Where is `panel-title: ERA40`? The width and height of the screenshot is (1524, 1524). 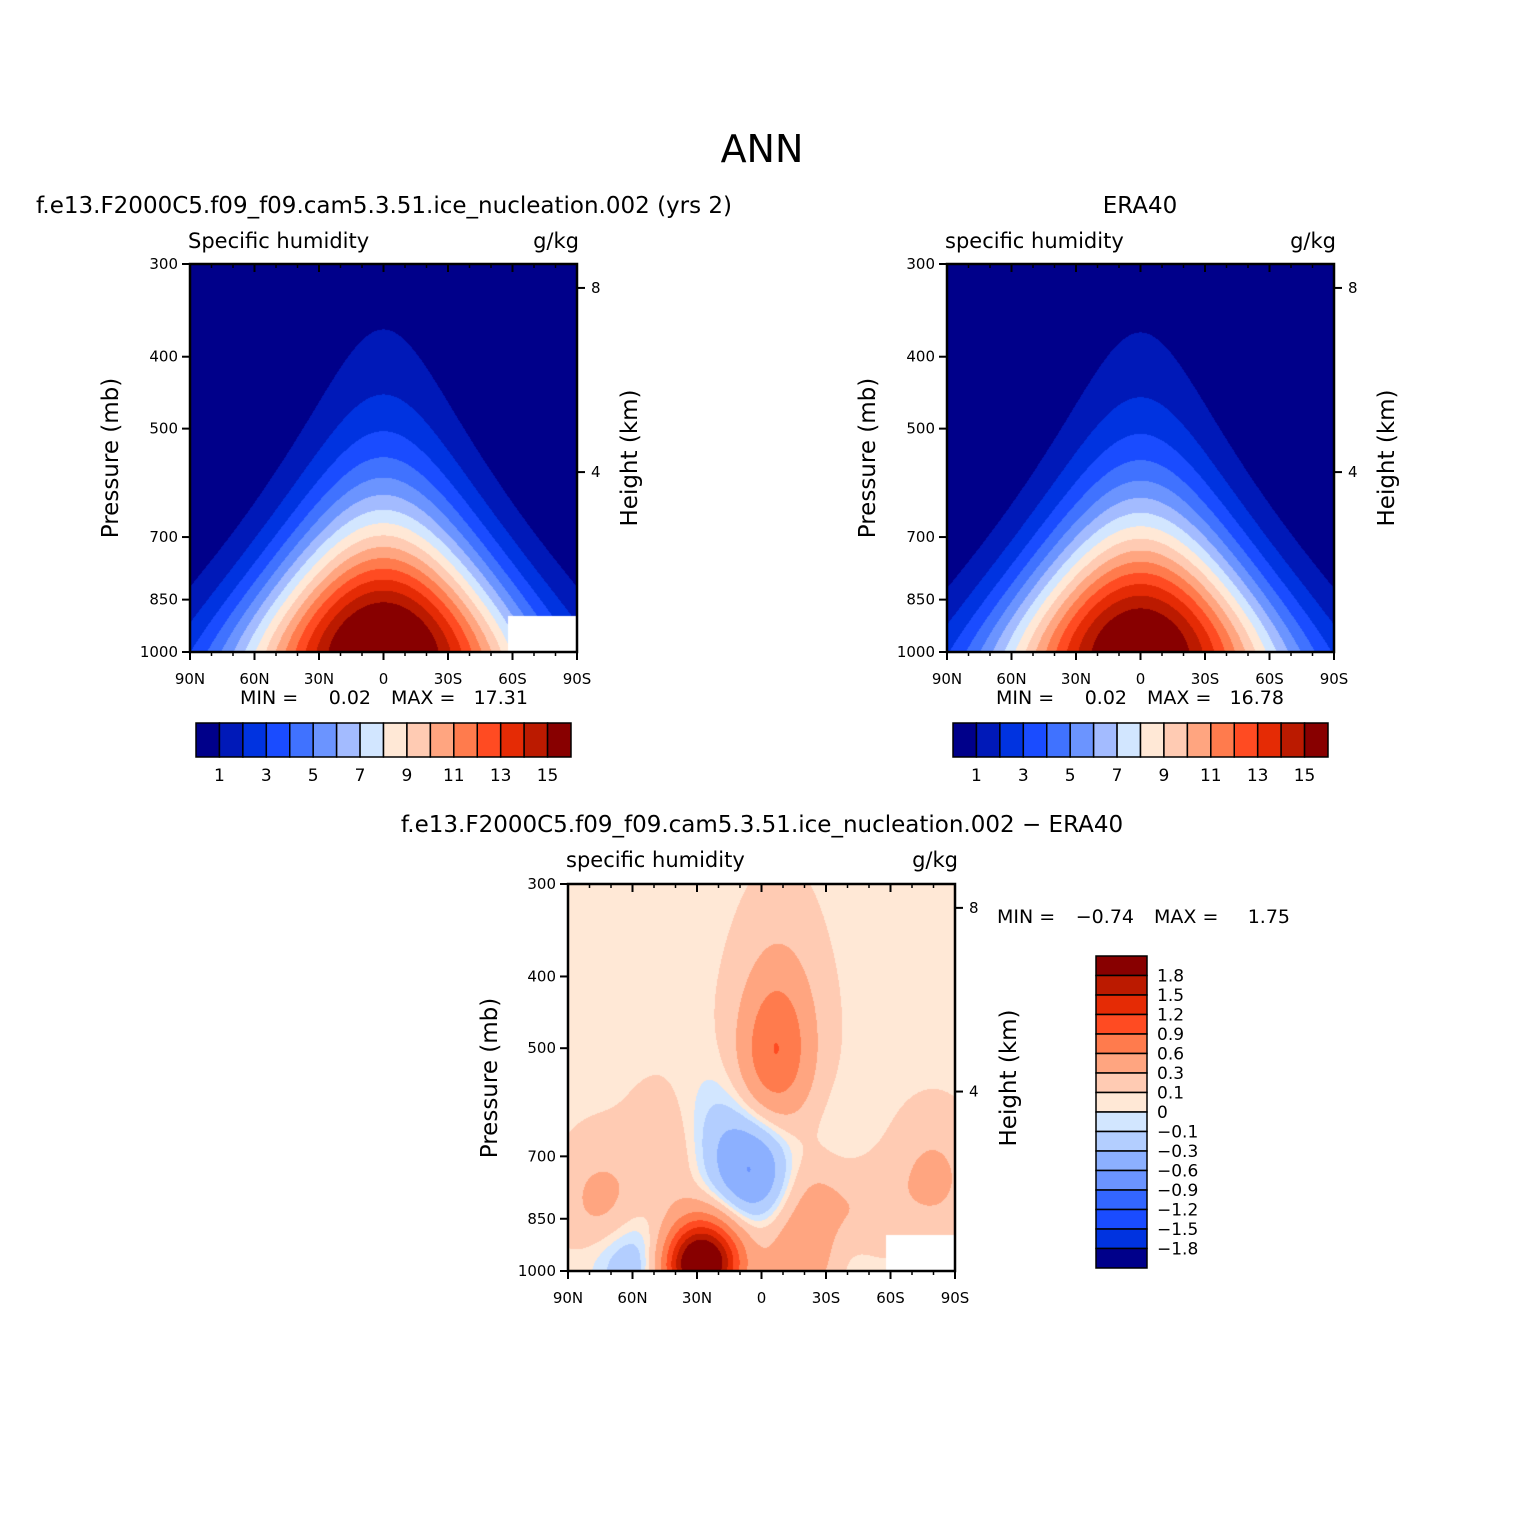 panel-title: ERA40 is located at coordinates (1140, 206).